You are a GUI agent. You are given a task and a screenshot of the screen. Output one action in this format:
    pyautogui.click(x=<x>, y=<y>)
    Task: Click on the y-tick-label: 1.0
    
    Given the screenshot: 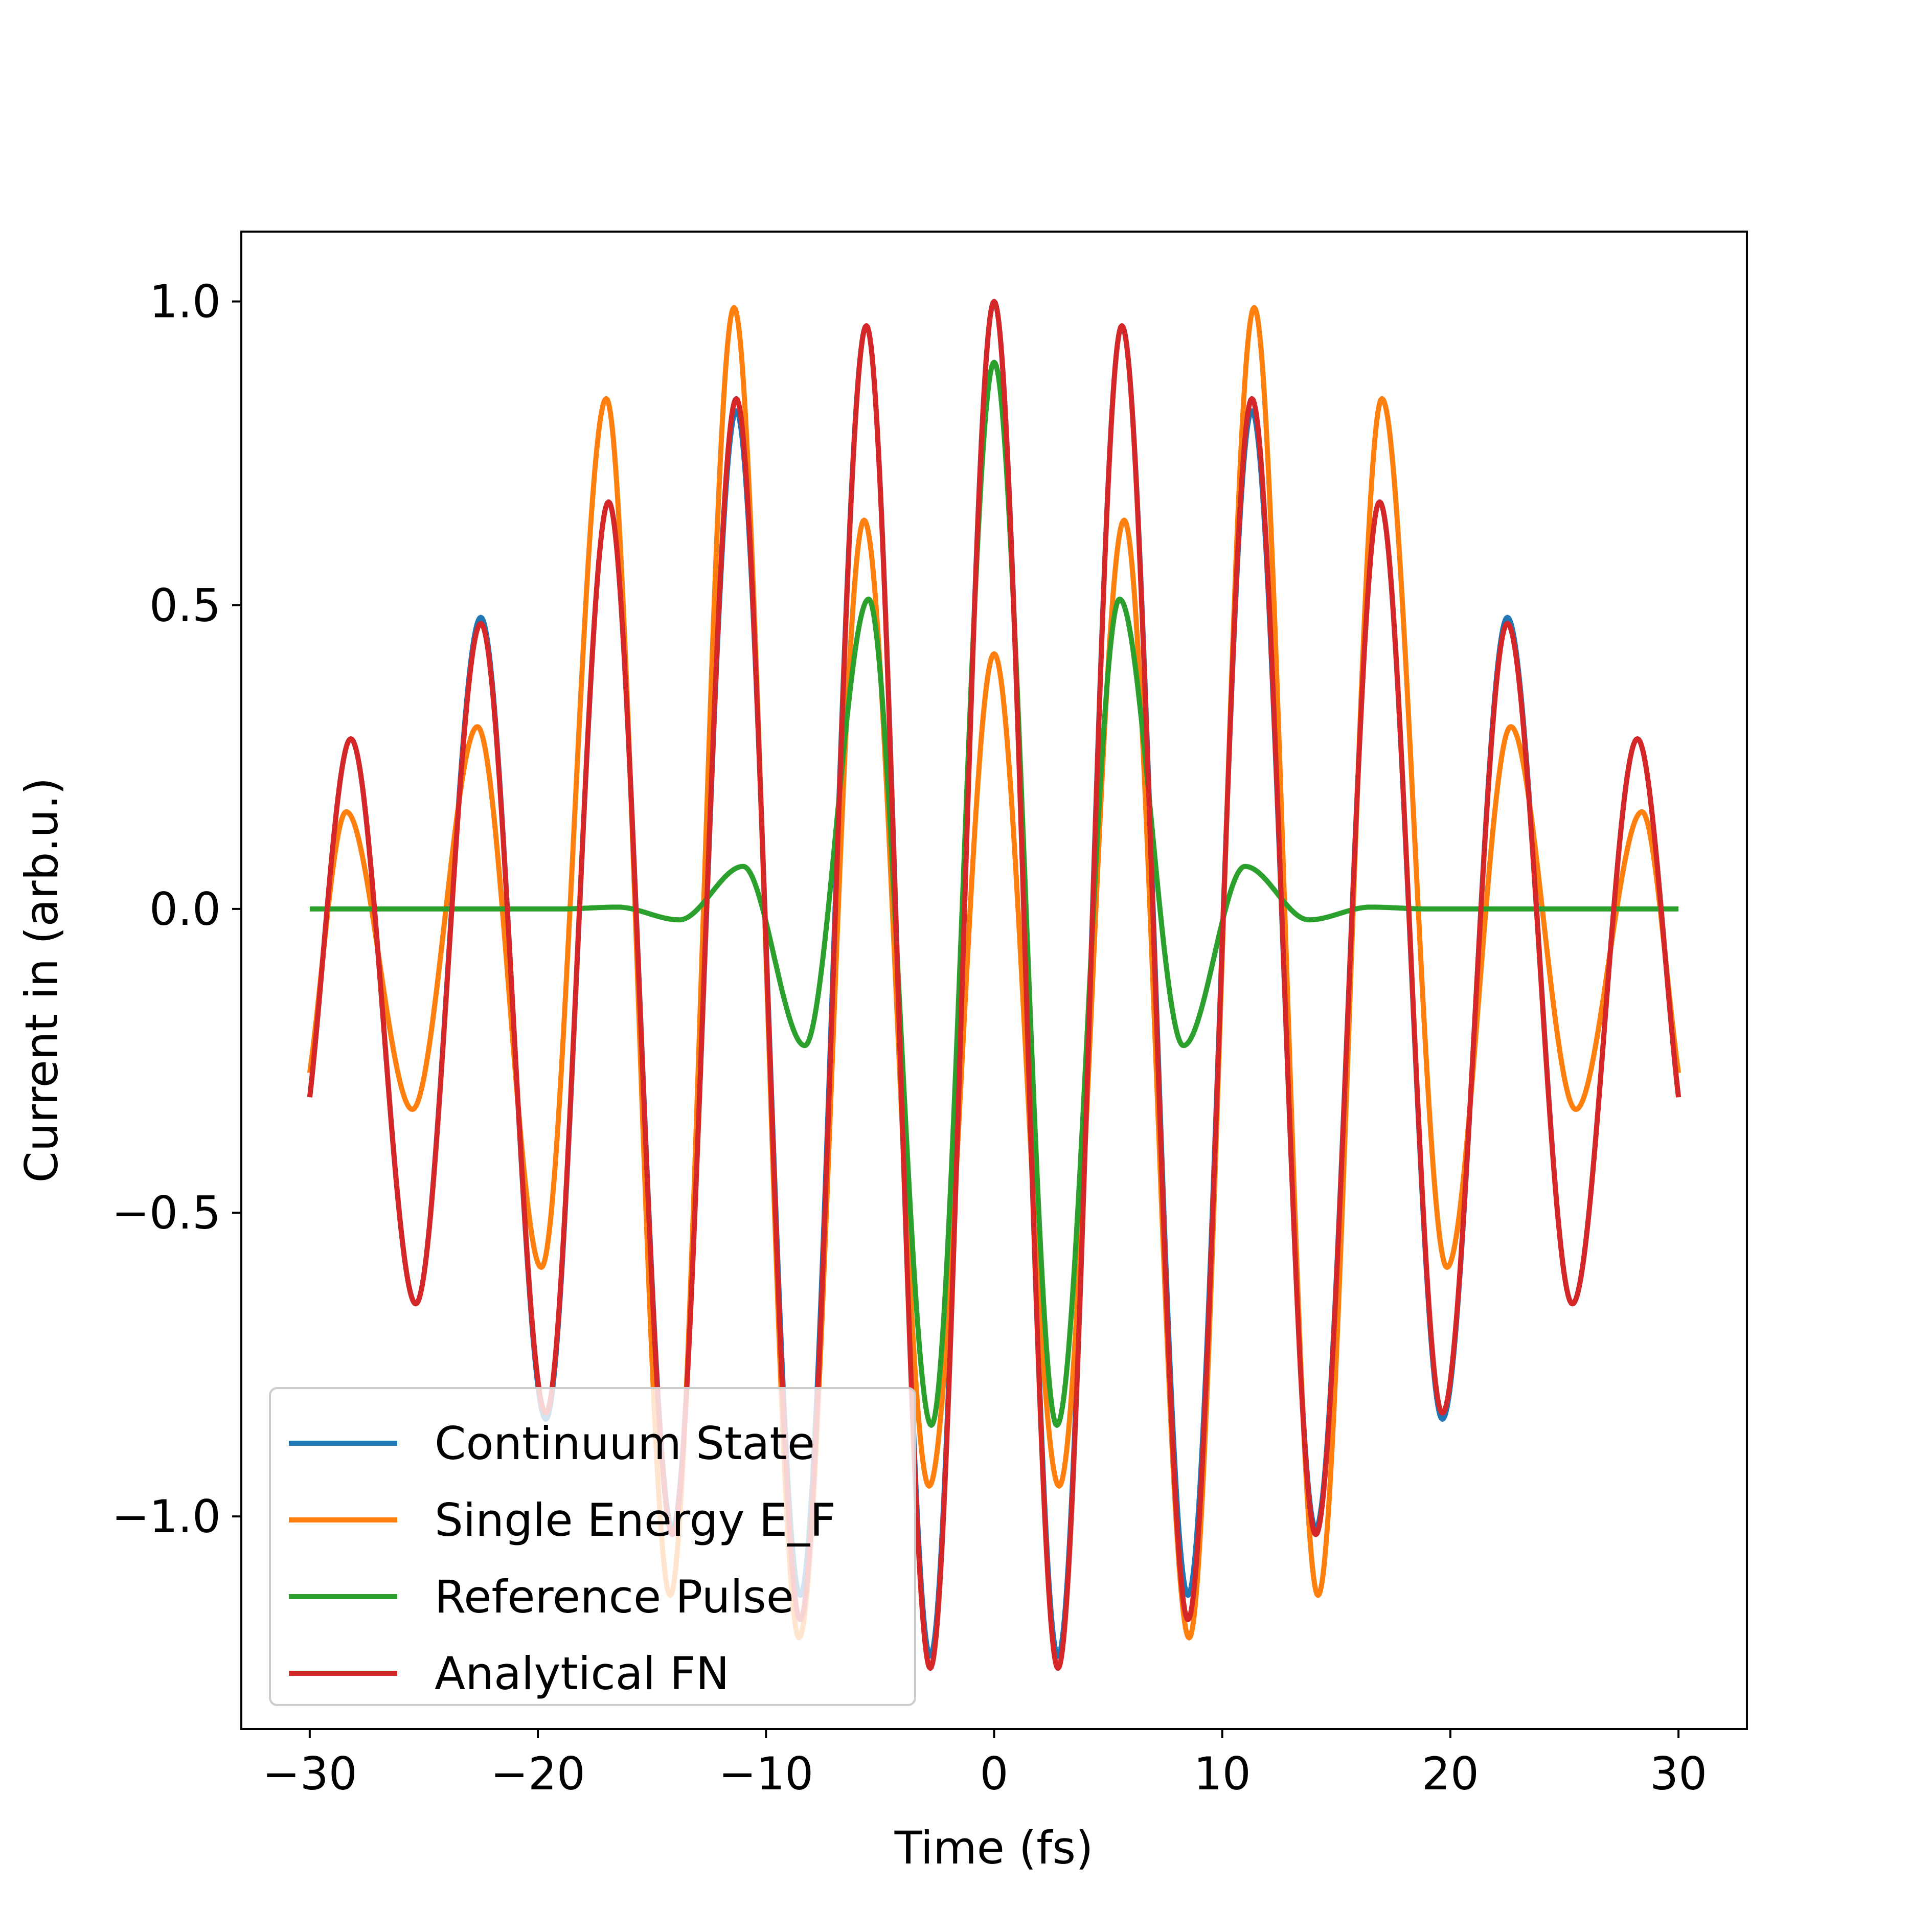 What is the action you would take?
    pyautogui.click(x=185, y=302)
    